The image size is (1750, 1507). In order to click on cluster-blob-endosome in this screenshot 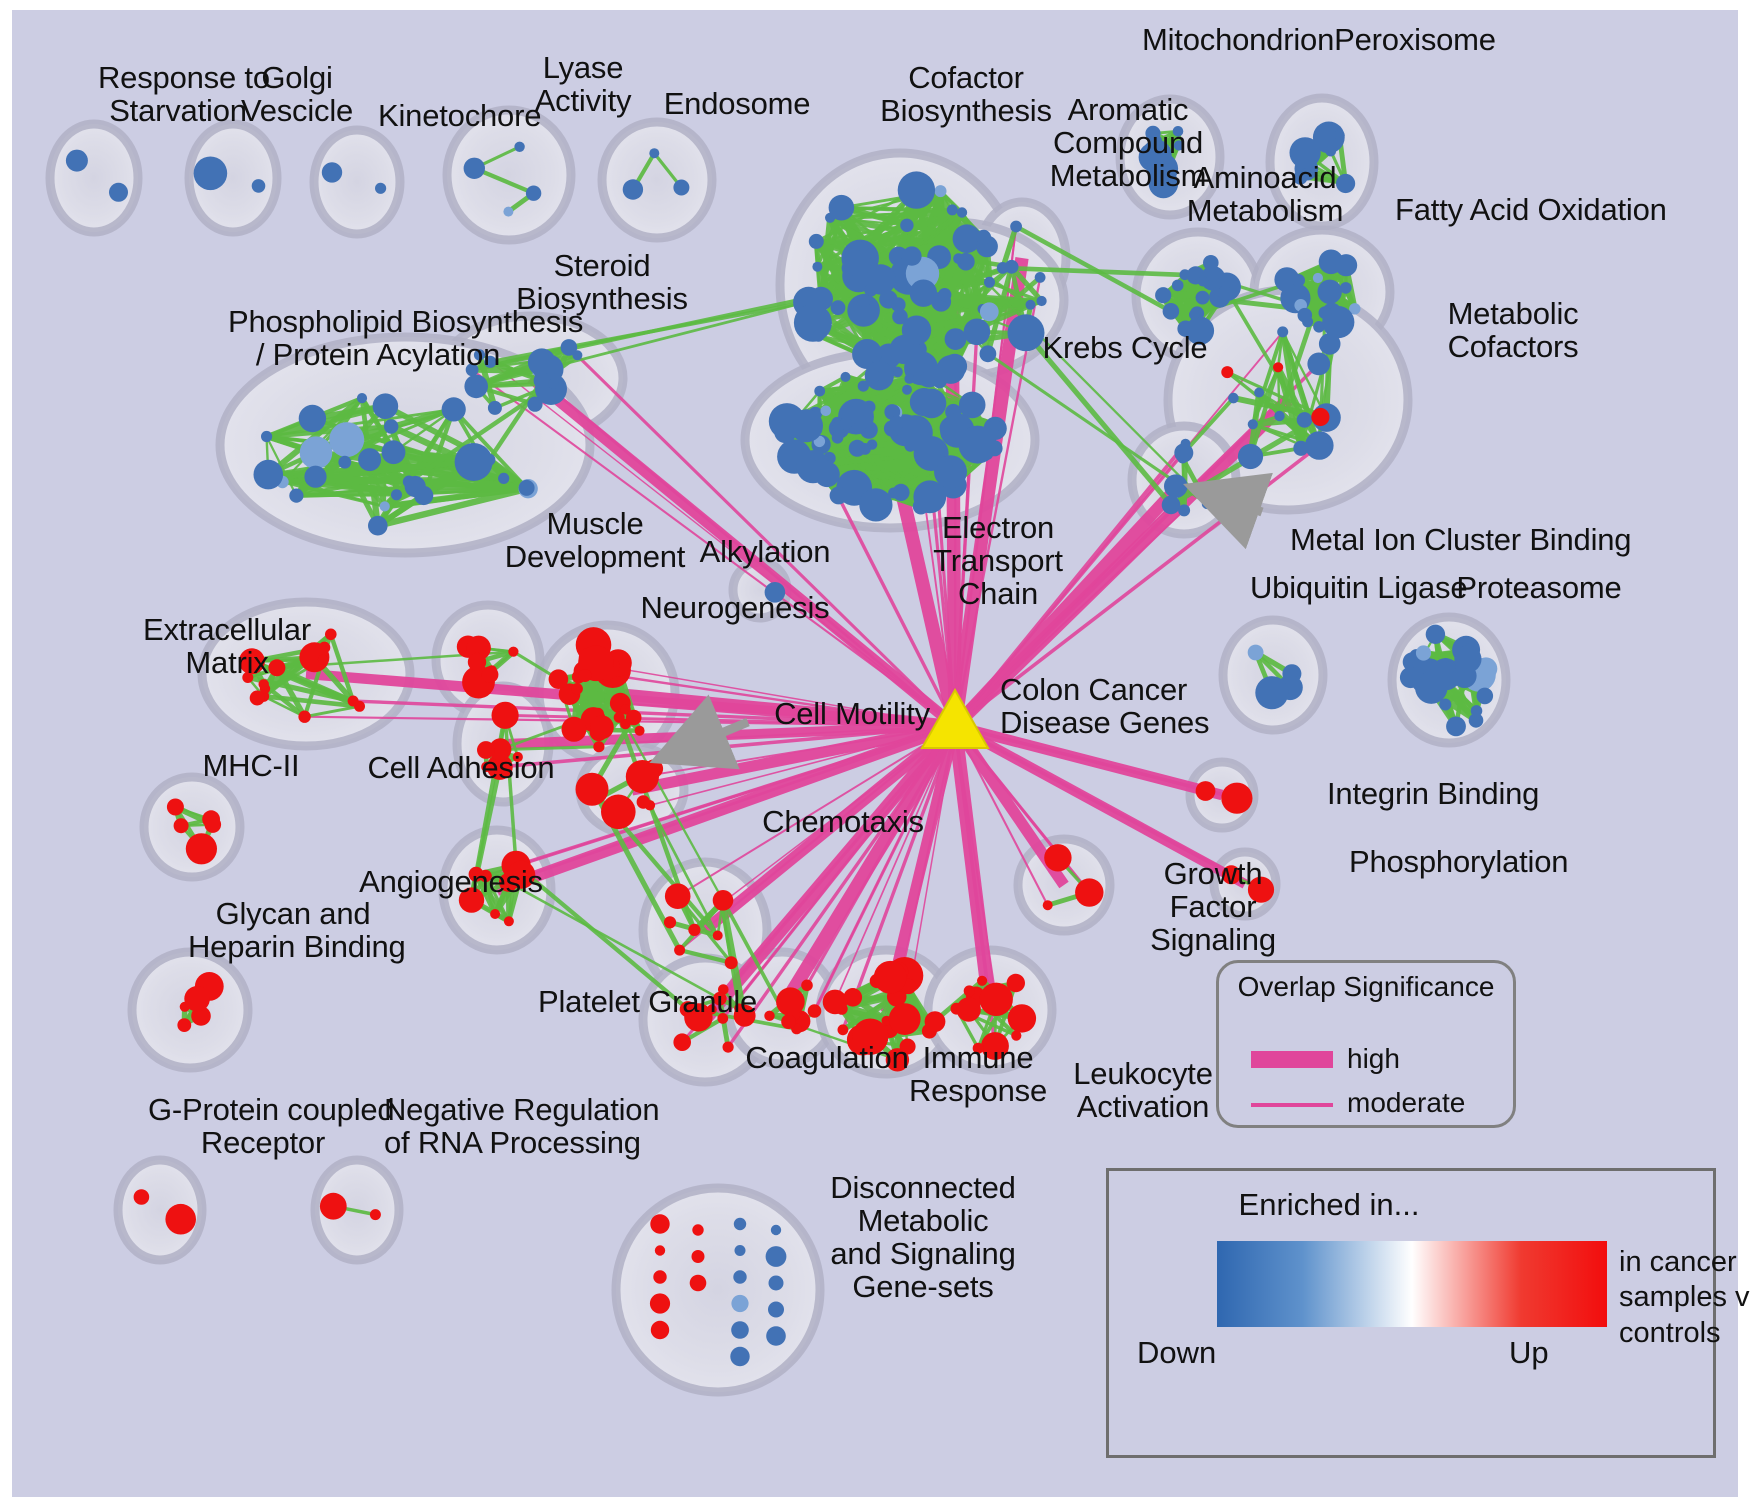, I will do `click(657, 180)`.